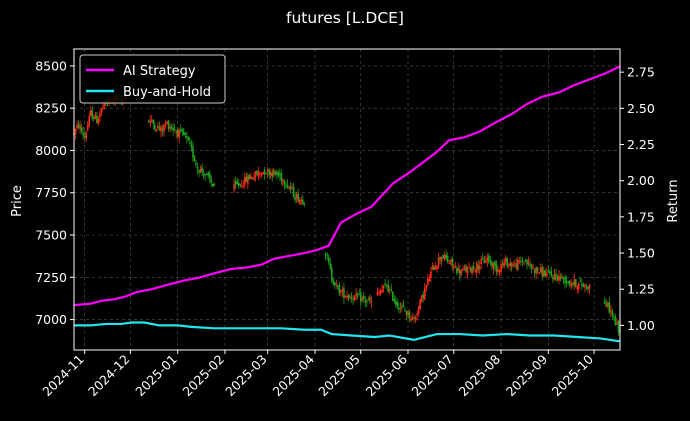 The height and width of the screenshot is (421, 690). What do you see at coordinates (345, 18) in the screenshot?
I see `chart-title: futures [L.DCE]` at bounding box center [345, 18].